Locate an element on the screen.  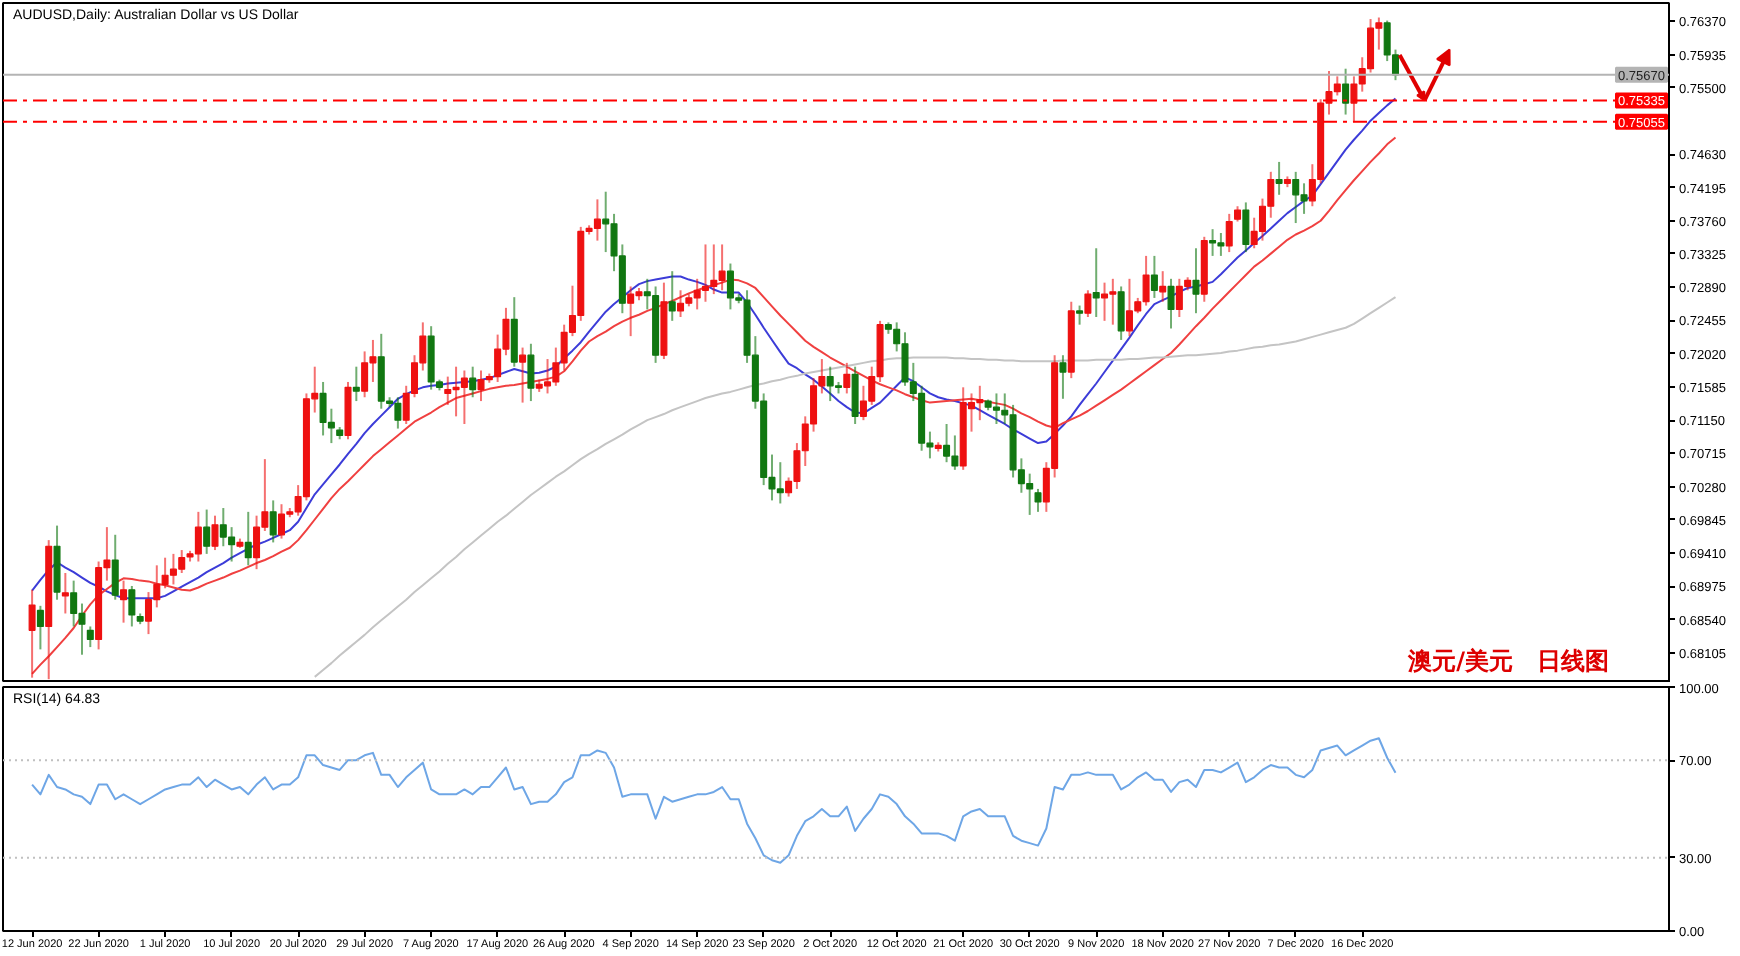
line-series is located at coordinates (714, 800).